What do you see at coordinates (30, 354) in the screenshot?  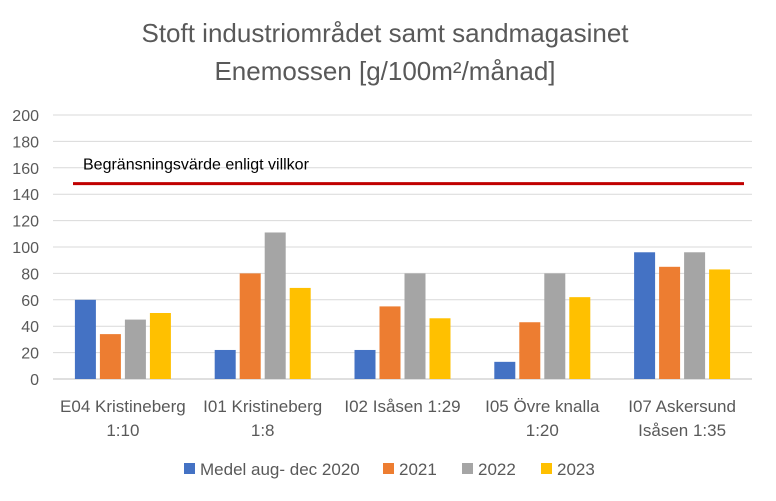 I see `y-tick-label: 20` at bounding box center [30, 354].